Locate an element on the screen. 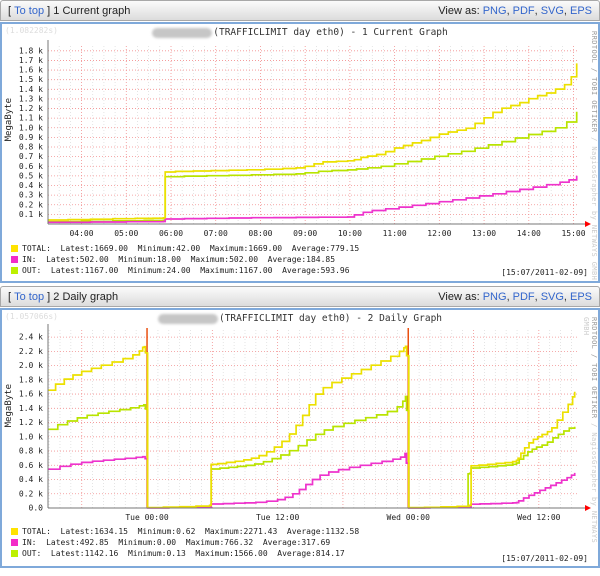  svg-text: 11:00 is located at coordinates (395, 233).